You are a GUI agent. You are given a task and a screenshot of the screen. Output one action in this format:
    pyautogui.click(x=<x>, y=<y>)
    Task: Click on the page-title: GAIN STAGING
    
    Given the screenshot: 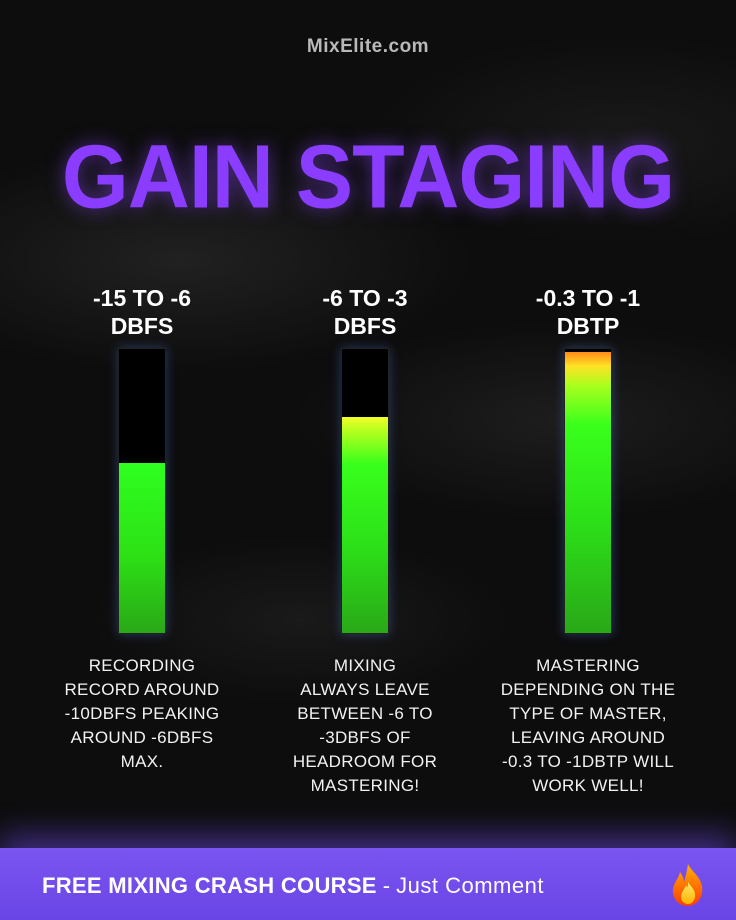 What is the action you would take?
    pyautogui.click(x=368, y=177)
    